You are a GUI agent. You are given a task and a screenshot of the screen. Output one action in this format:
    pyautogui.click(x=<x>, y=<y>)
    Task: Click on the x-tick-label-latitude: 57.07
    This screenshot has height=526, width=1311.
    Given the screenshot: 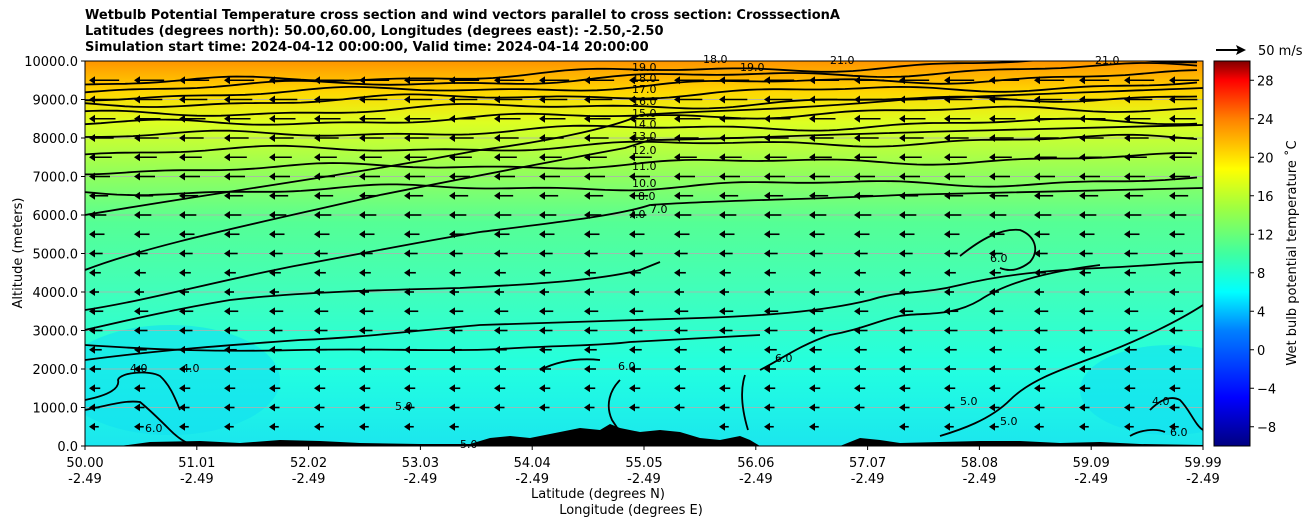 What is the action you would take?
    pyautogui.click(x=867, y=463)
    